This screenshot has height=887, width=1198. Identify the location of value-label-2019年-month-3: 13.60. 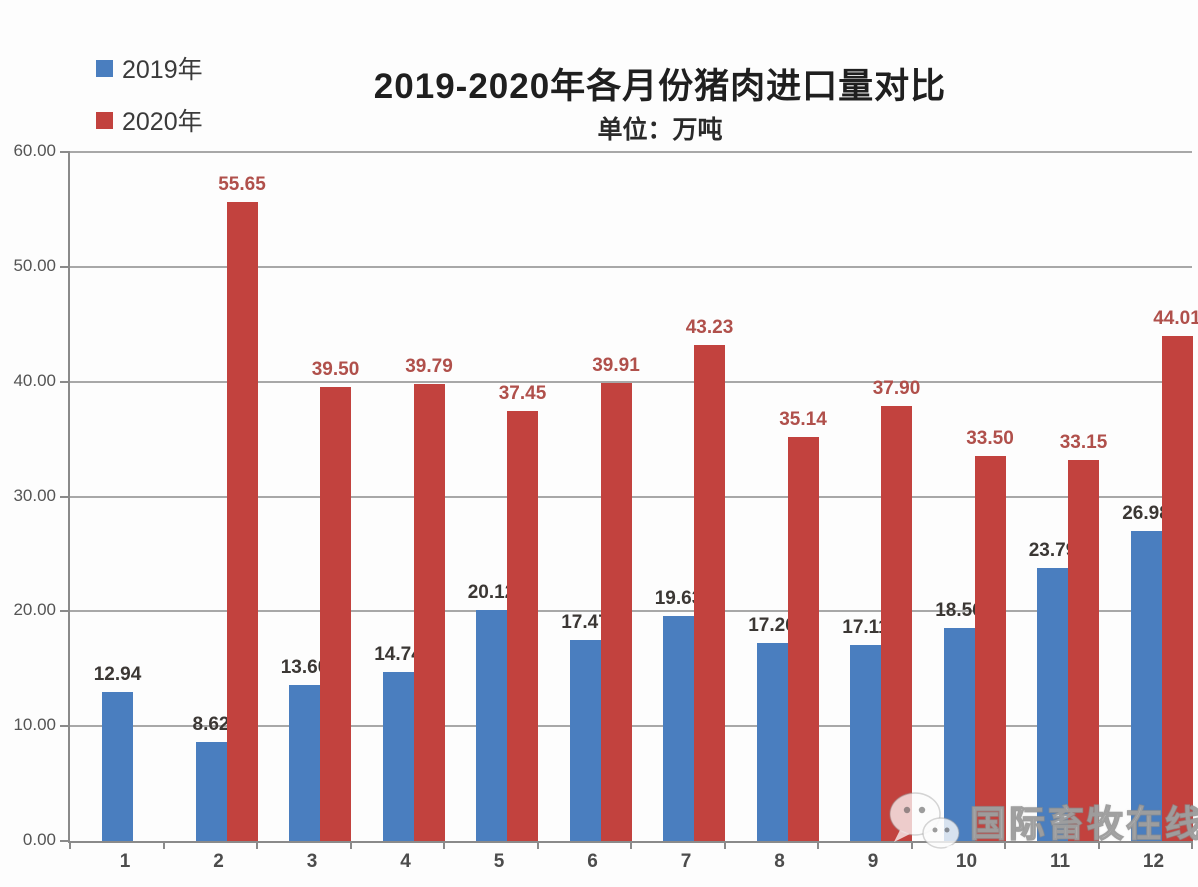
(304, 667).